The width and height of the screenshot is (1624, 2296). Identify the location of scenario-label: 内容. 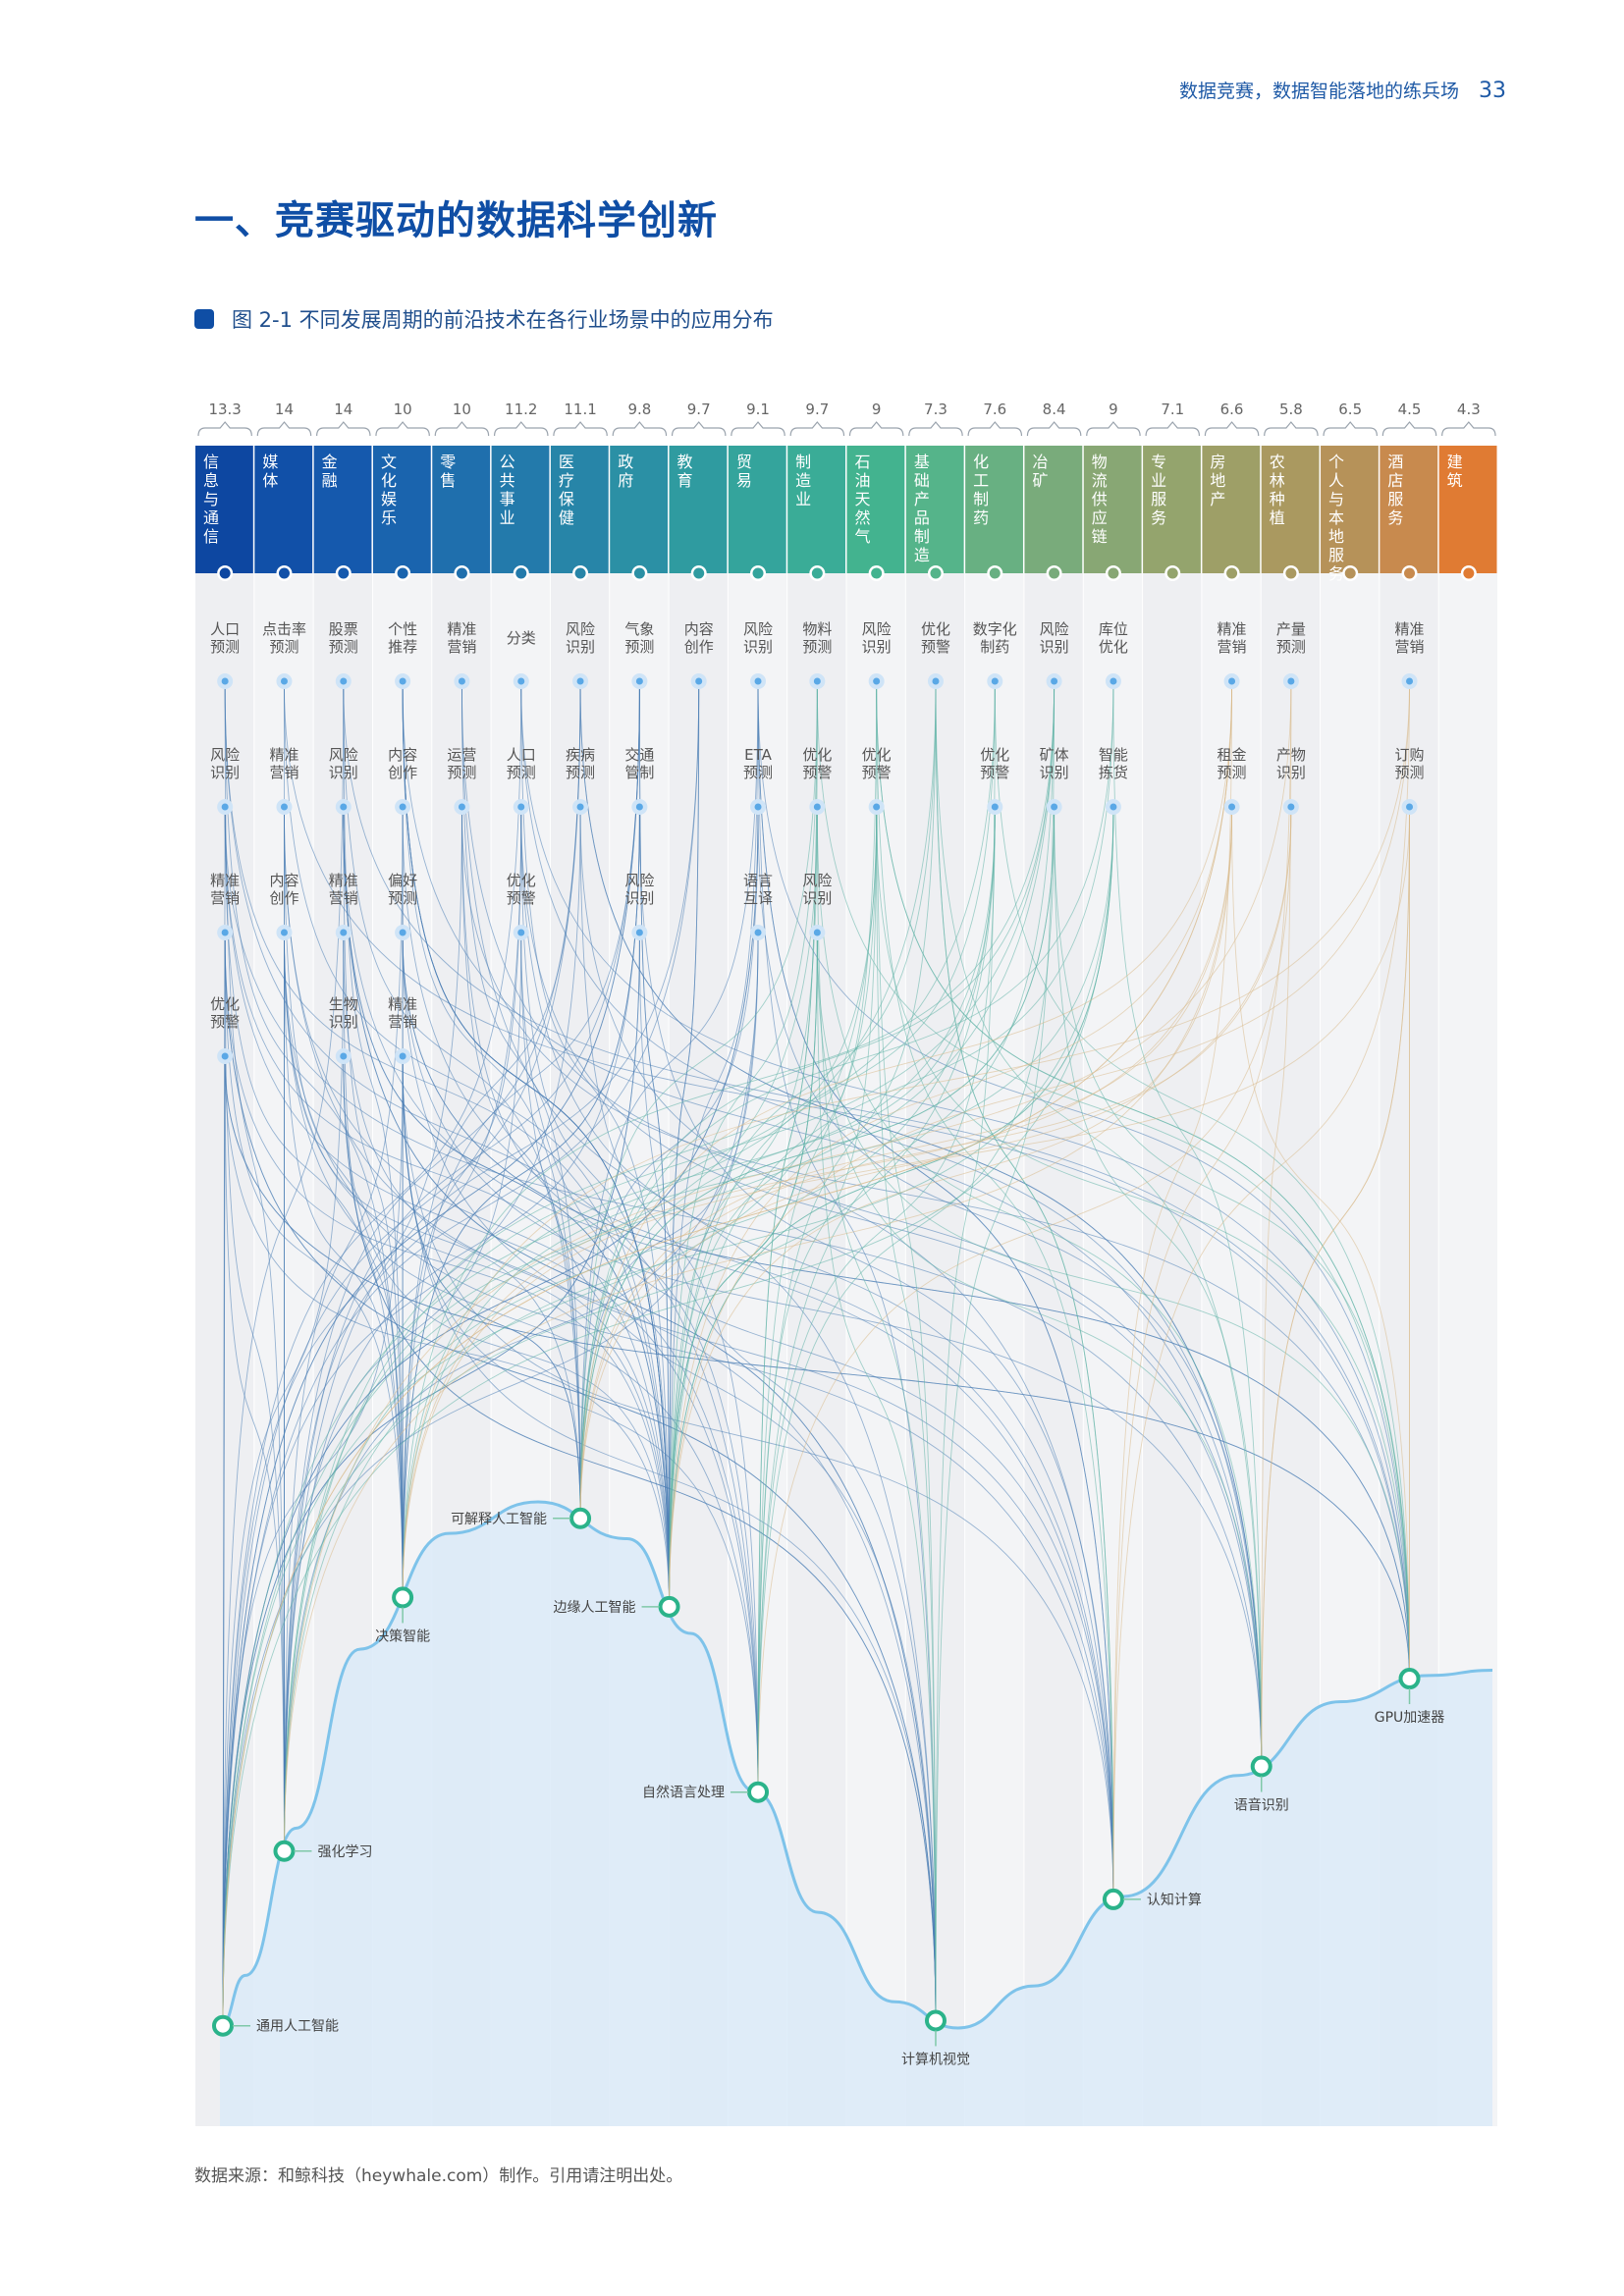
(283, 880).